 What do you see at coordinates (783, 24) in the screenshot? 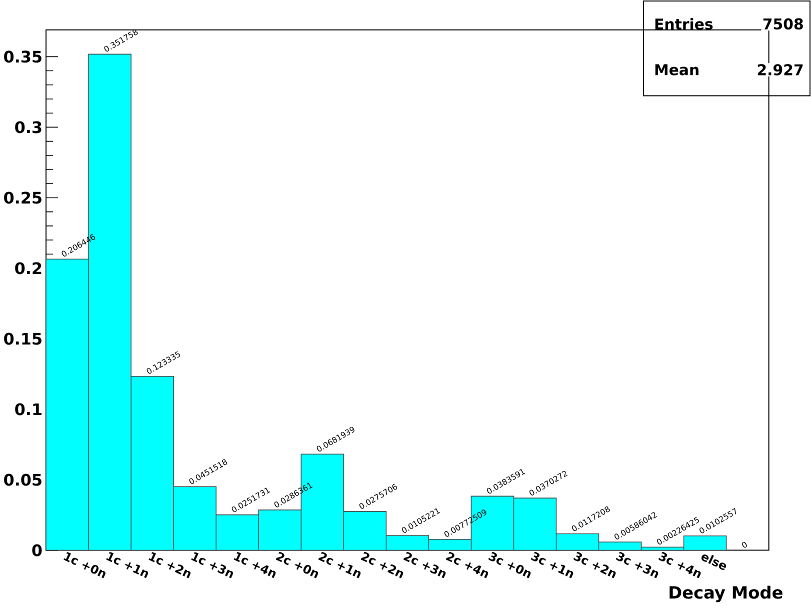
I see `text: 7508` at bounding box center [783, 24].